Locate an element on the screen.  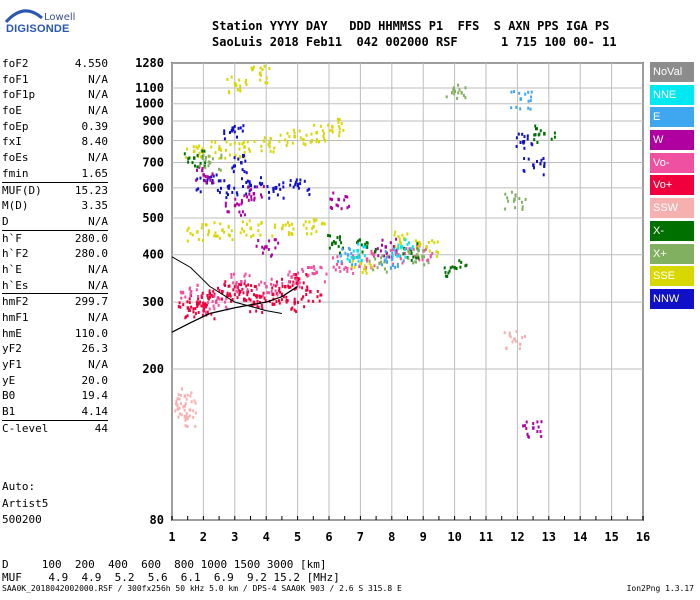
y-tick-label: 500 is located at coordinates (153, 218).